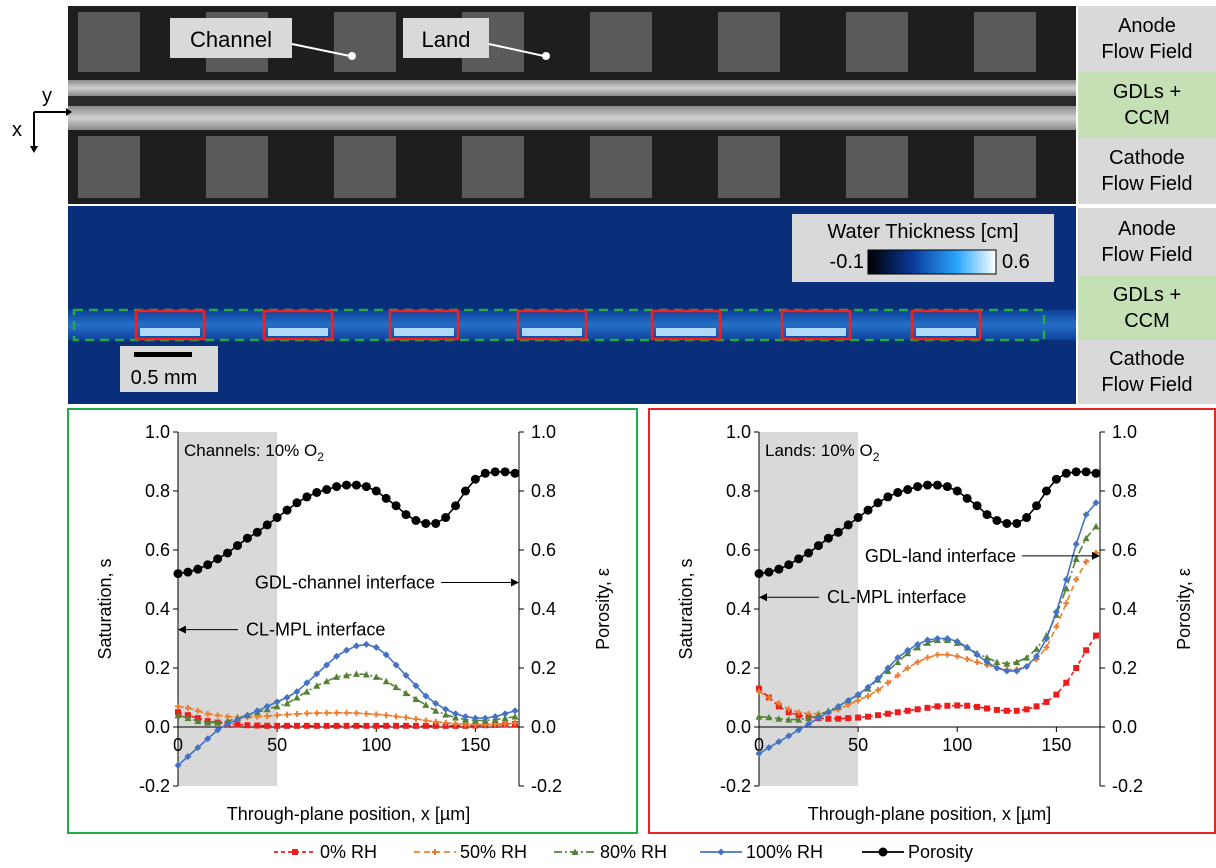 Image resolution: width=1216 pixels, height=868 pixels. I want to click on colorbar-title: Water Thickness [cm], so click(922, 232).